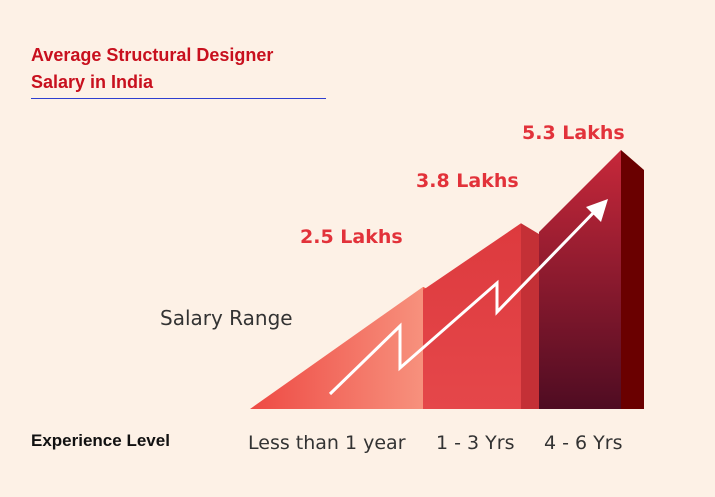 The image size is (715, 497). What do you see at coordinates (632, 279) in the screenshot?
I see `bar-3-side` at bounding box center [632, 279].